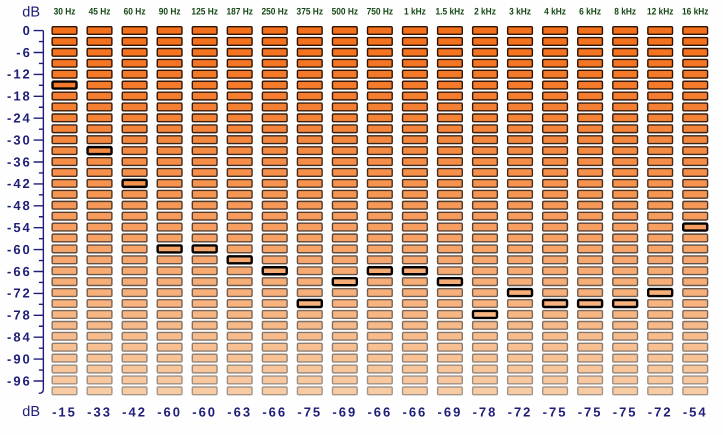 Image resolution: width=723 pixels, height=435 pixels. I want to click on svg-text: 1 kHz, so click(415, 12).